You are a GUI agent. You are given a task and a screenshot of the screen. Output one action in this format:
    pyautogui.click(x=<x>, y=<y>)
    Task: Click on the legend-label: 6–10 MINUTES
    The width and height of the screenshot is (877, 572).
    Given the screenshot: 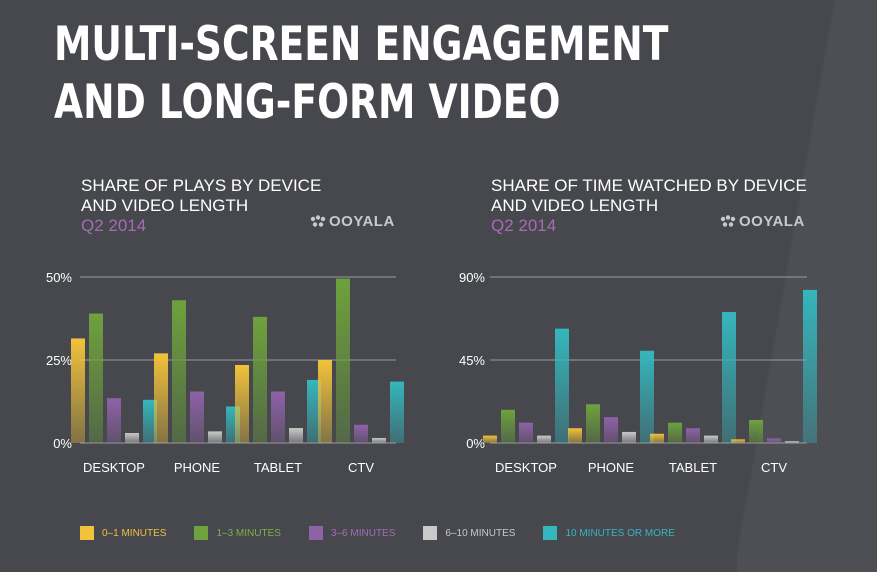 What is the action you would take?
    pyautogui.click(x=480, y=533)
    